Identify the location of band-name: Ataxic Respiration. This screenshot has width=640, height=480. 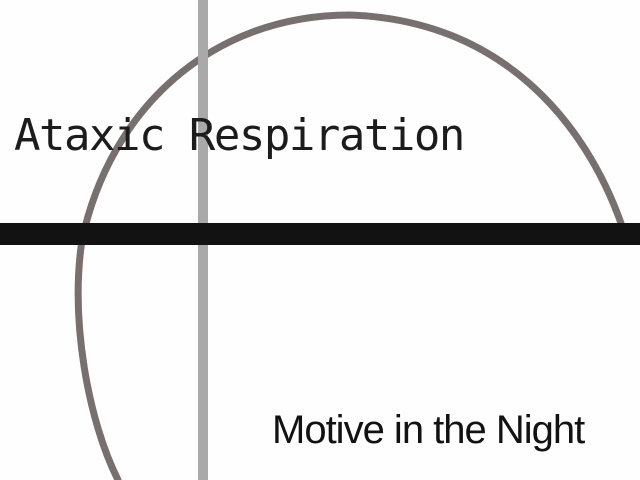
(239, 135).